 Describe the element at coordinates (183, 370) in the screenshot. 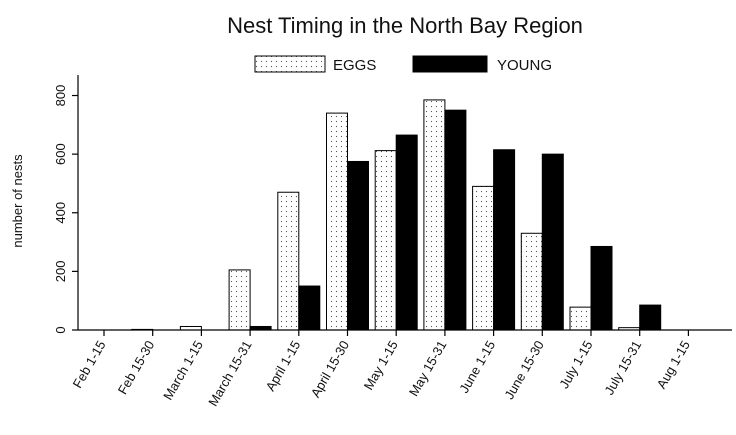

I see `x-tick-label: March 1-15` at that location.